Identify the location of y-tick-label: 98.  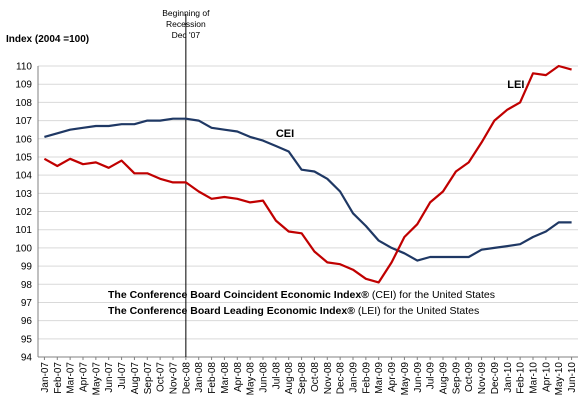
(27, 285).